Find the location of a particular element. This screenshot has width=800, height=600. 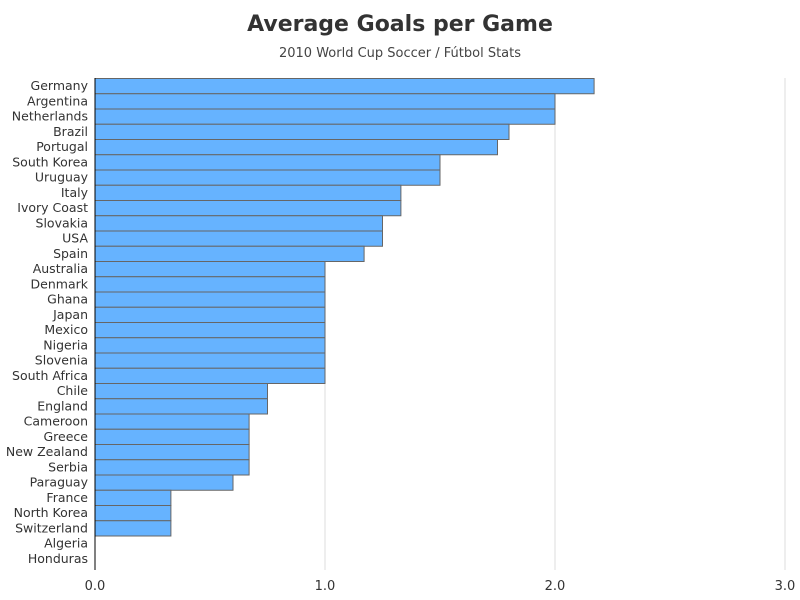

category-label: Greece is located at coordinates (66, 436).